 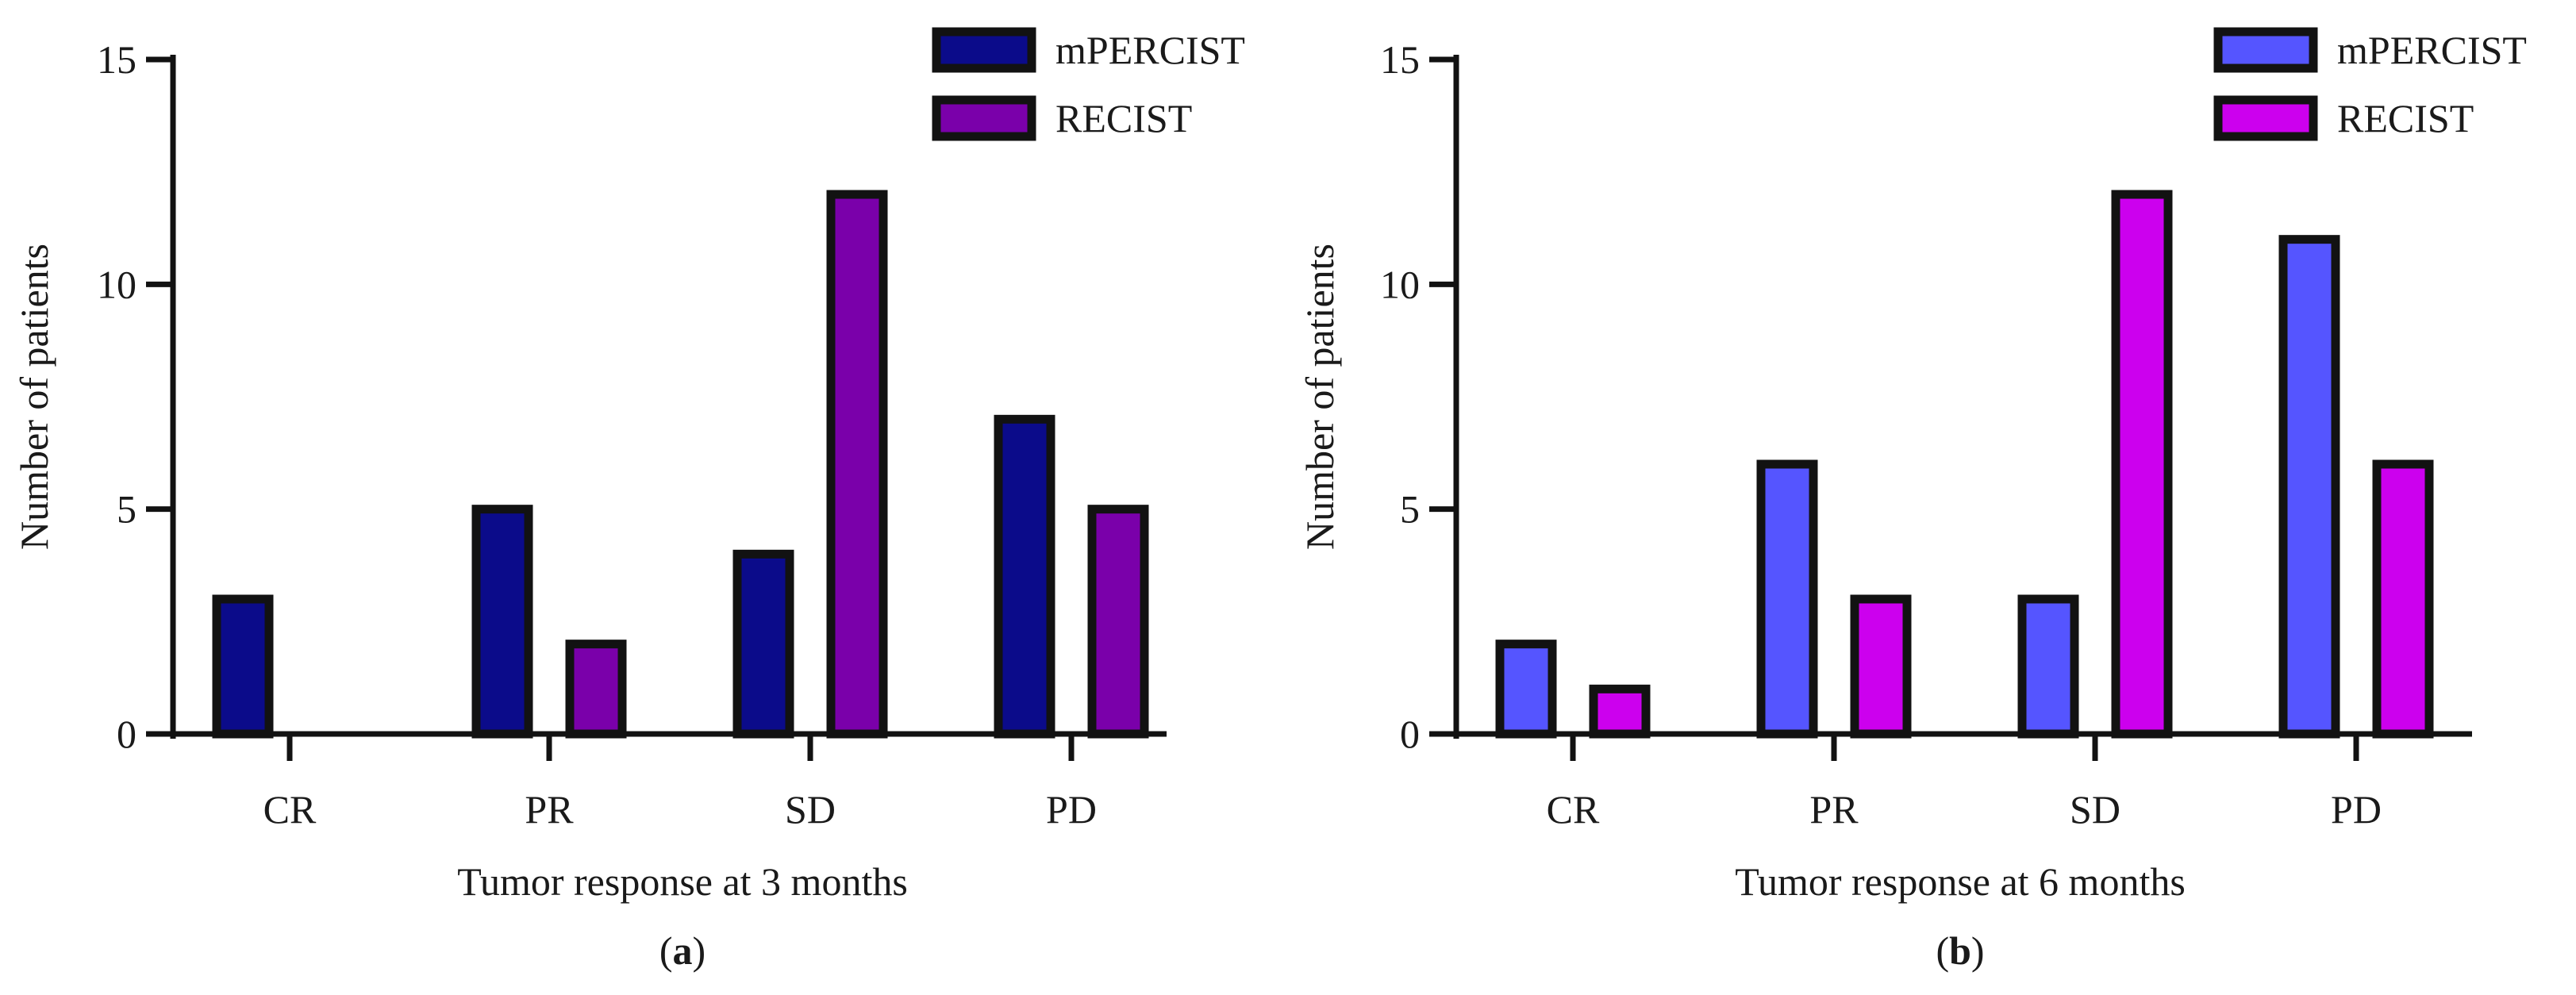 I want to click on panel-caption: (a), so click(x=682, y=951).